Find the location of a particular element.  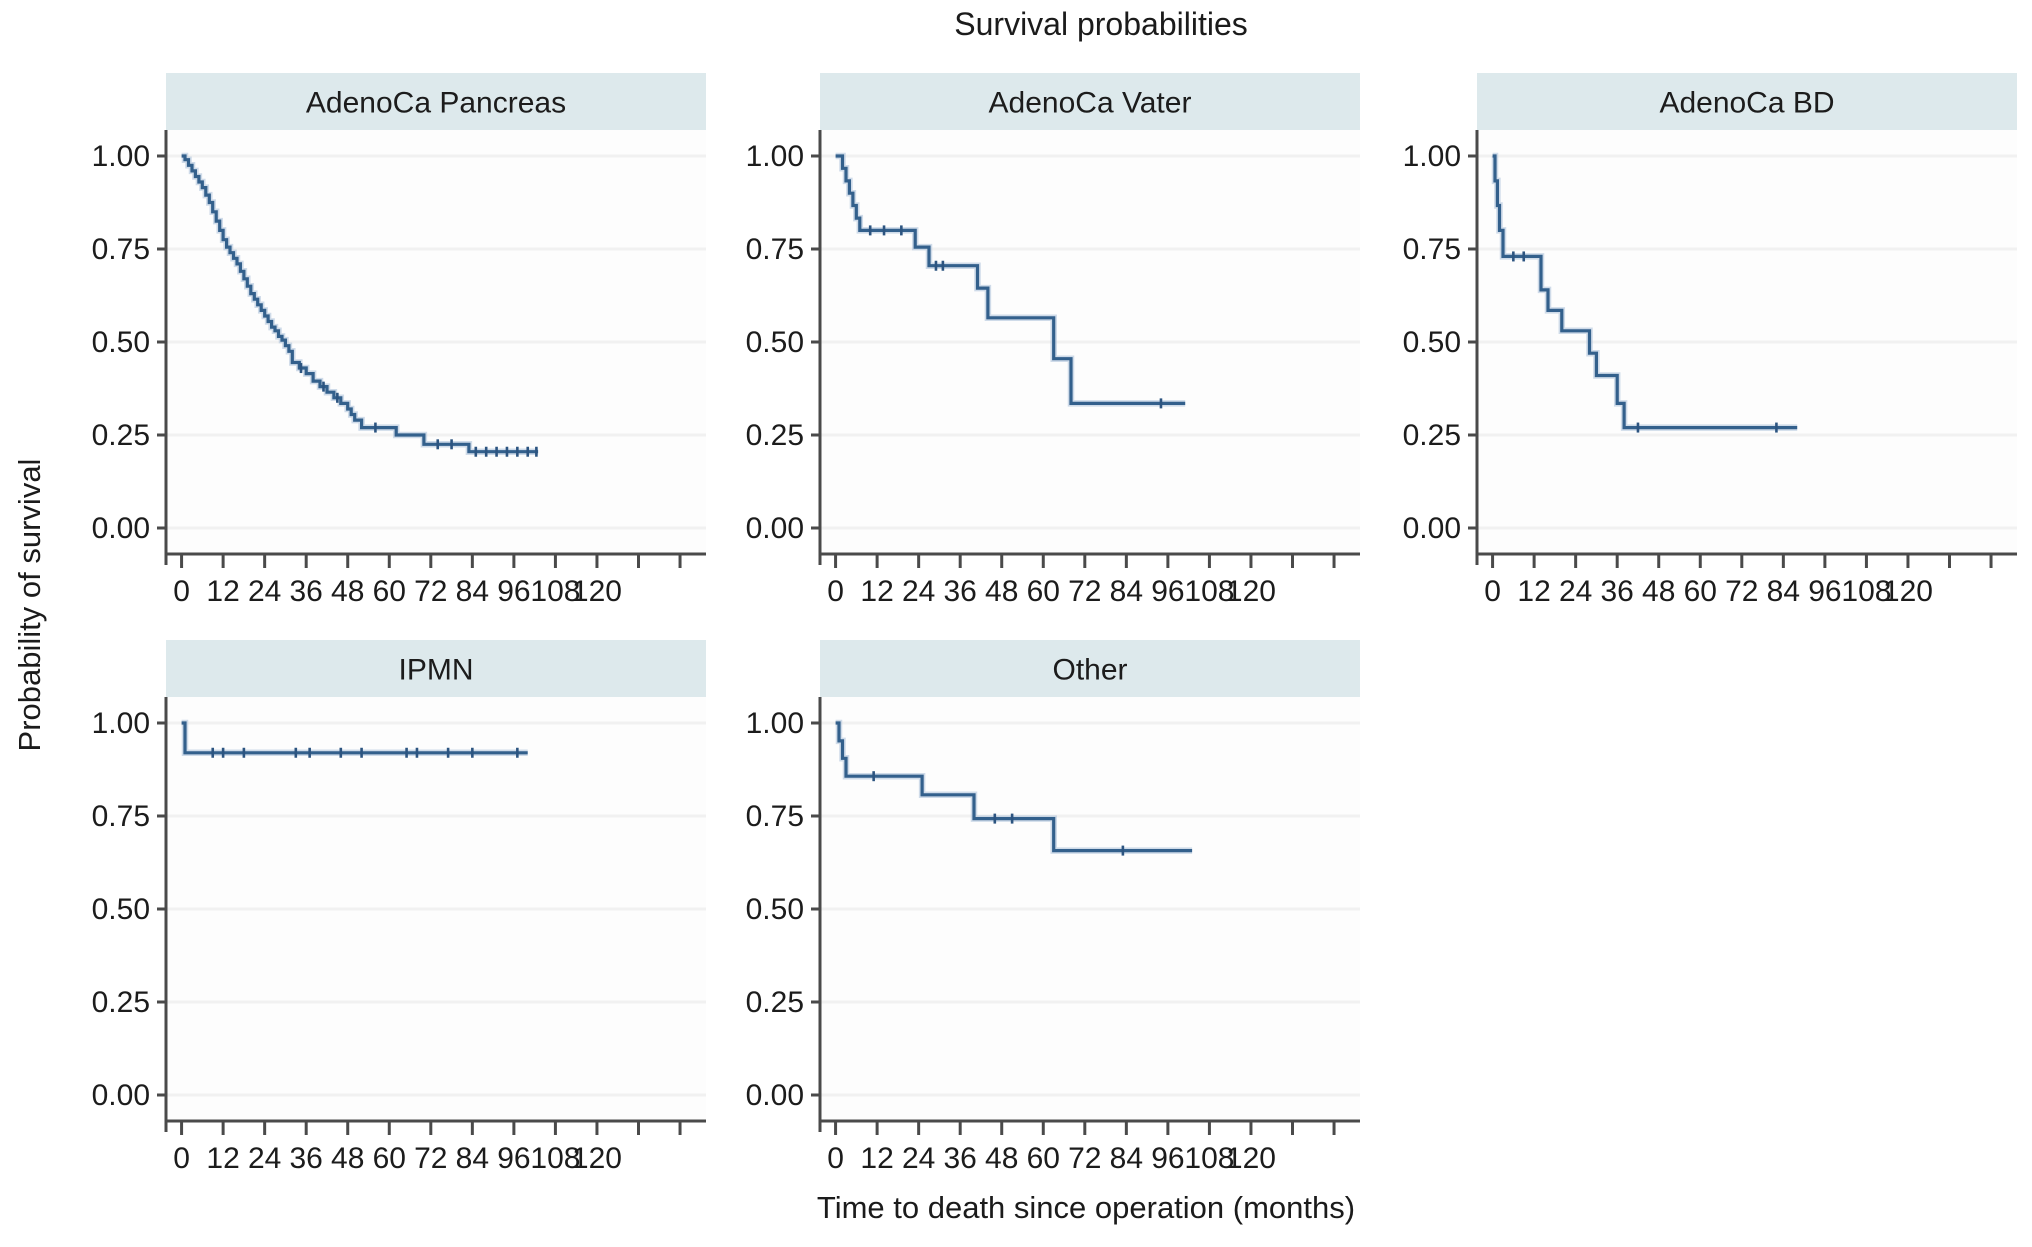

panel-title: AdenoCa Pancreas is located at coordinates (436, 103).